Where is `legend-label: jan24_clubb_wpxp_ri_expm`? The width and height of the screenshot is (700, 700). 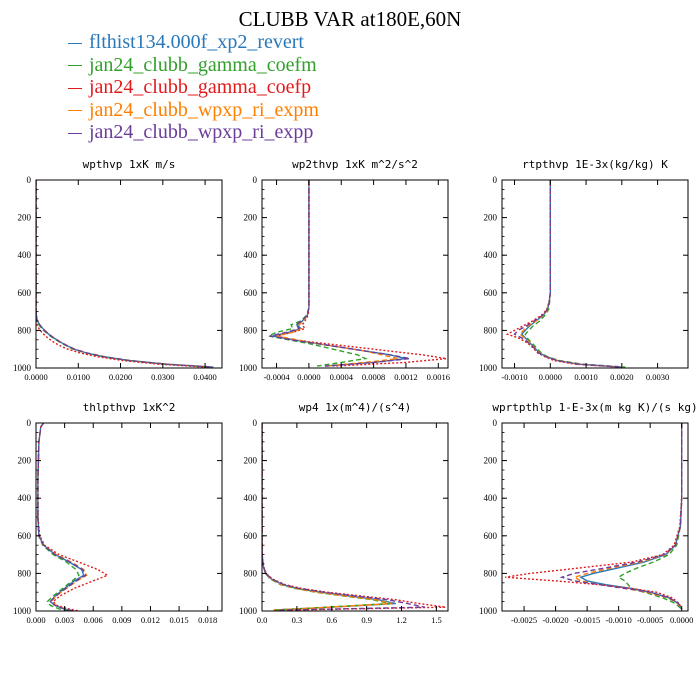 legend-label: jan24_clubb_wpxp_ri_expm is located at coordinates (204, 109).